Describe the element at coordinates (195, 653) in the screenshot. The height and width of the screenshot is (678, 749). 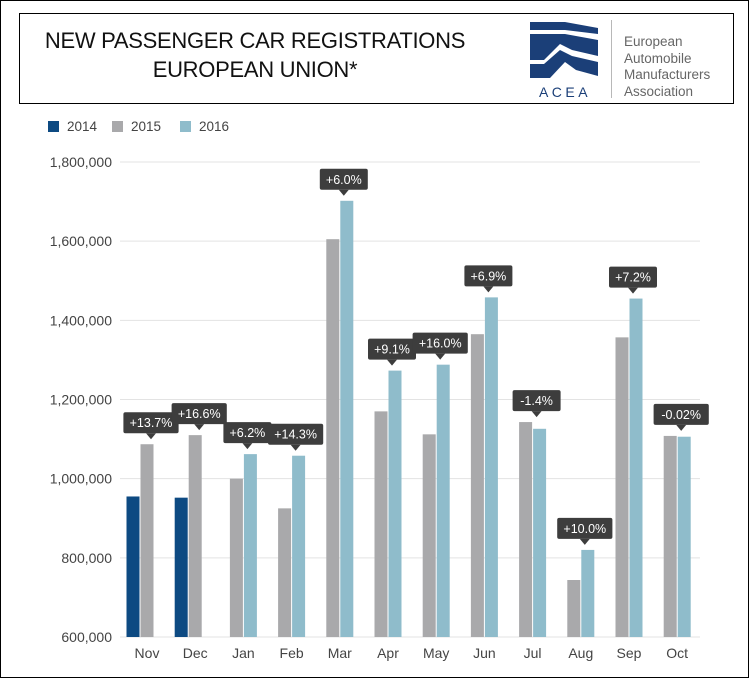
I see `x-tick-label: Dec` at that location.